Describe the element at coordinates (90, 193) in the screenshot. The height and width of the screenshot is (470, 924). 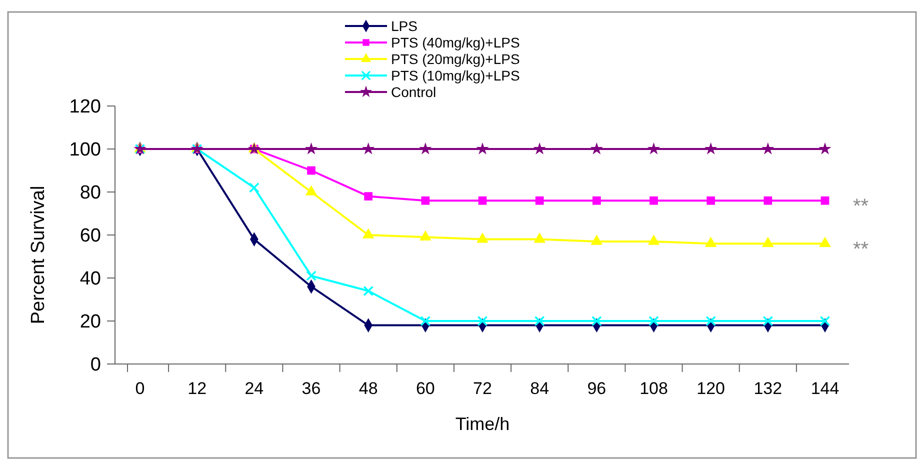
I see `y-tick-label: 80` at that location.